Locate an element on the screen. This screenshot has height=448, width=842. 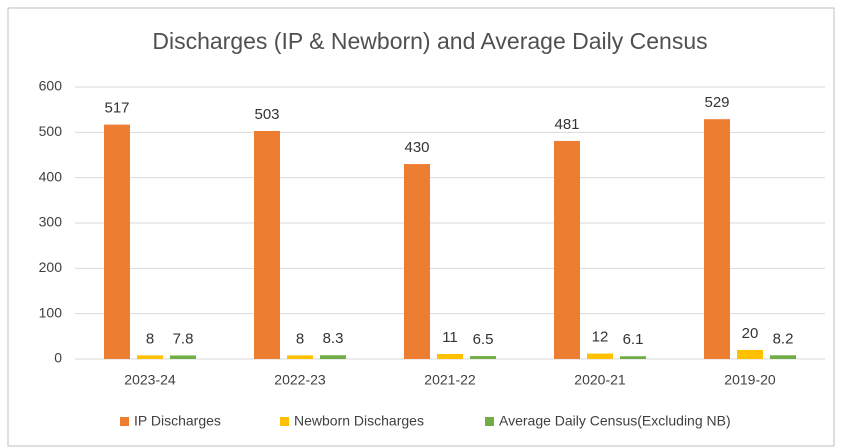
data-label: 11 is located at coordinates (450, 337).